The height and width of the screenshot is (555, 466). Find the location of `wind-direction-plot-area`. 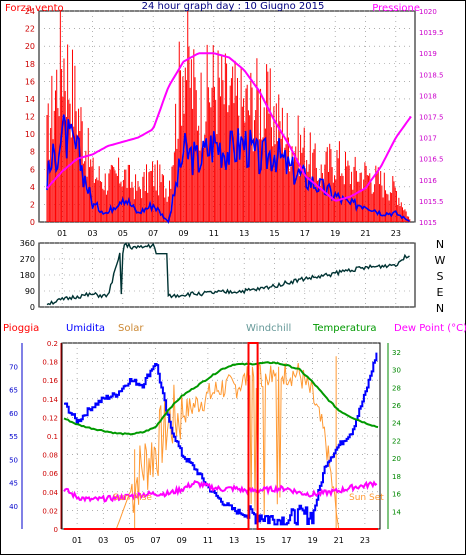

wind-direction-plot-area is located at coordinates (227, 275).